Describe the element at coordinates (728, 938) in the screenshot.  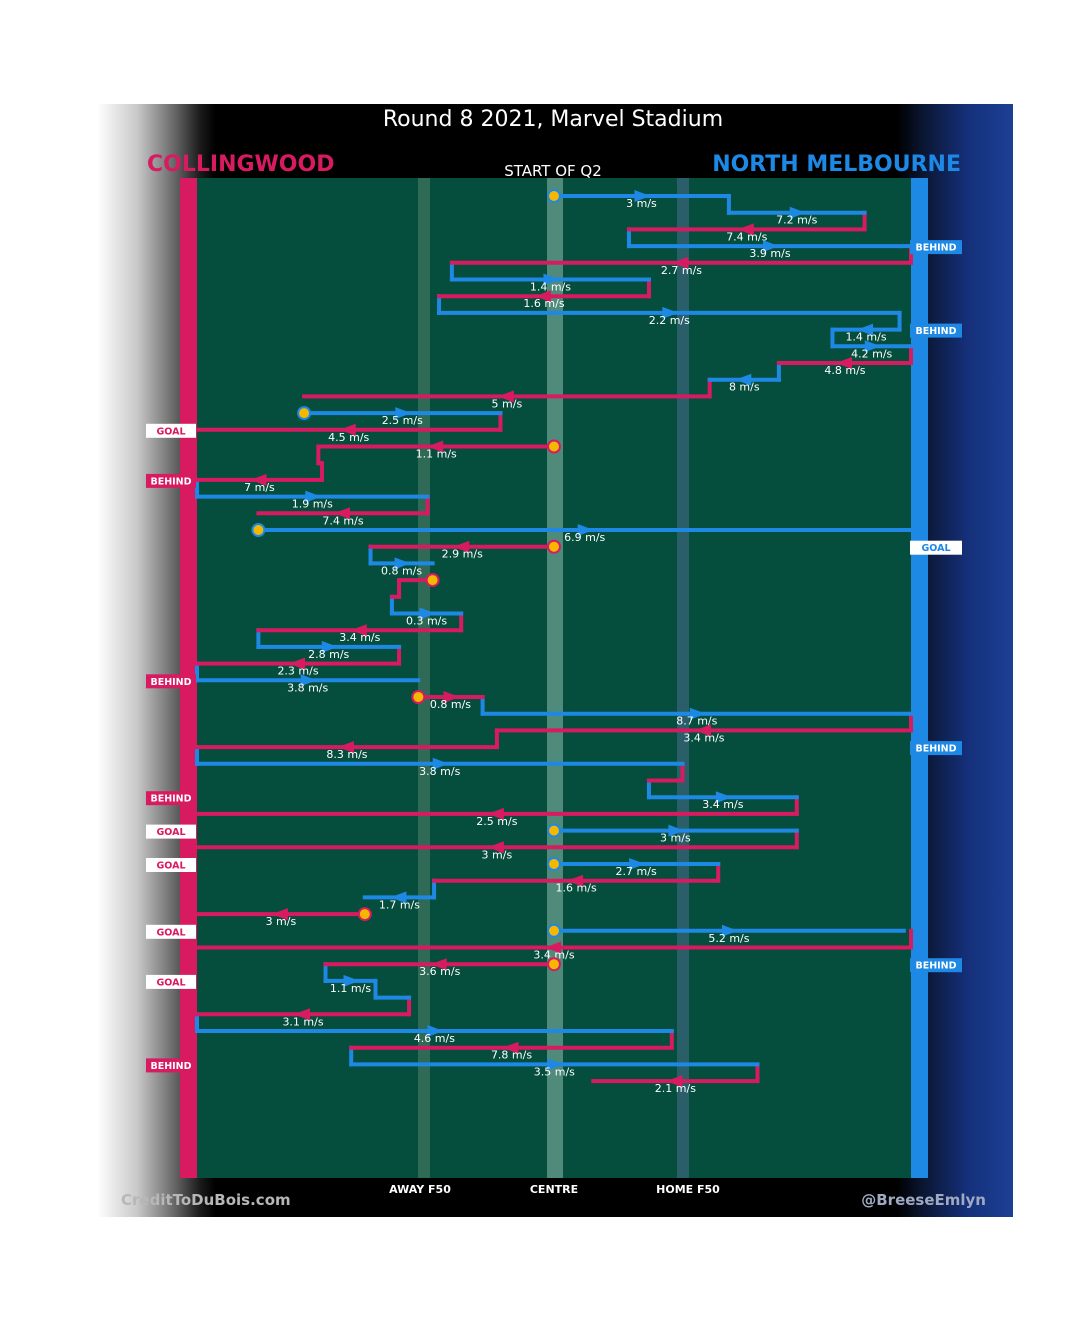
I see `speed-label: 5.2 m/s` at that location.